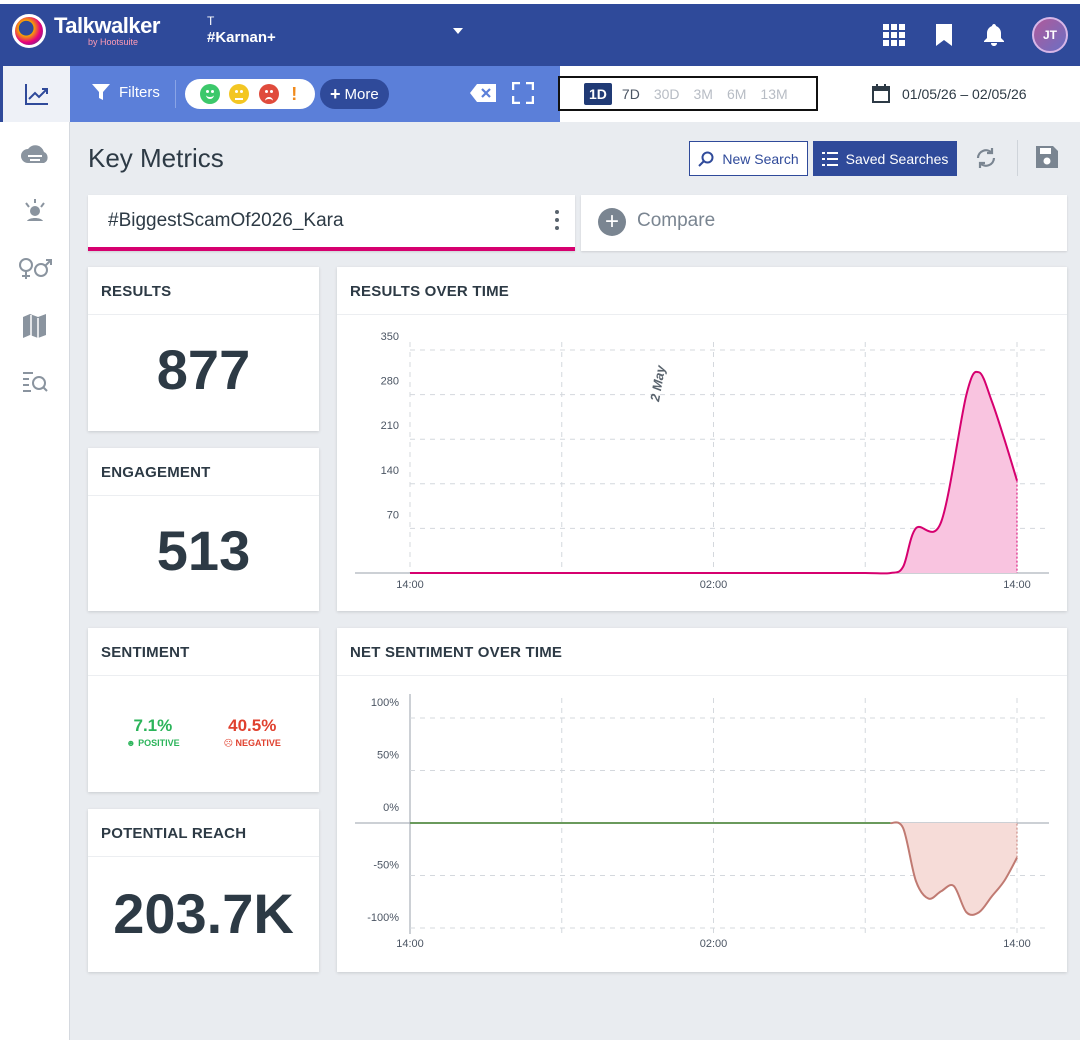 The width and height of the screenshot is (1080, 1040). I want to click on period-30d: 30D, so click(666, 93).